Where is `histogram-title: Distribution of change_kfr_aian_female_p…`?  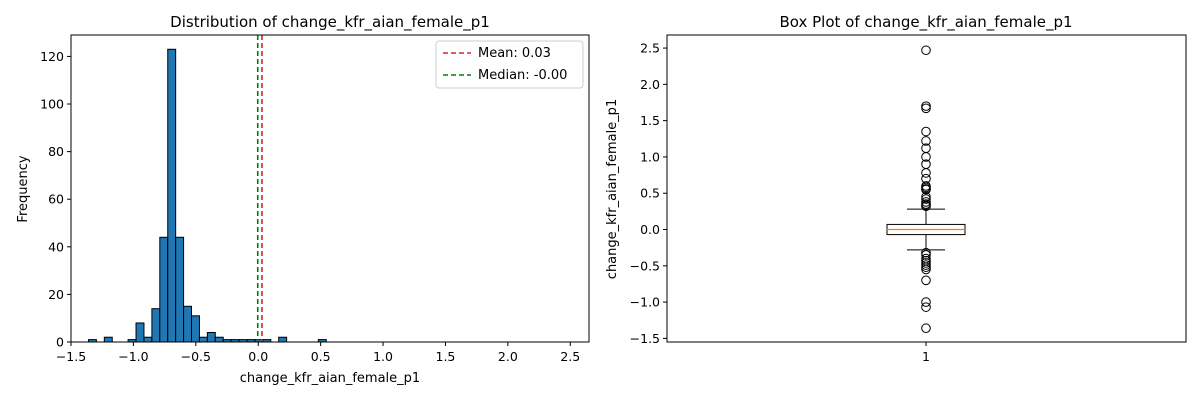
histogram-title: Distribution of change_kfr_aian_female_p… is located at coordinates (330, 22).